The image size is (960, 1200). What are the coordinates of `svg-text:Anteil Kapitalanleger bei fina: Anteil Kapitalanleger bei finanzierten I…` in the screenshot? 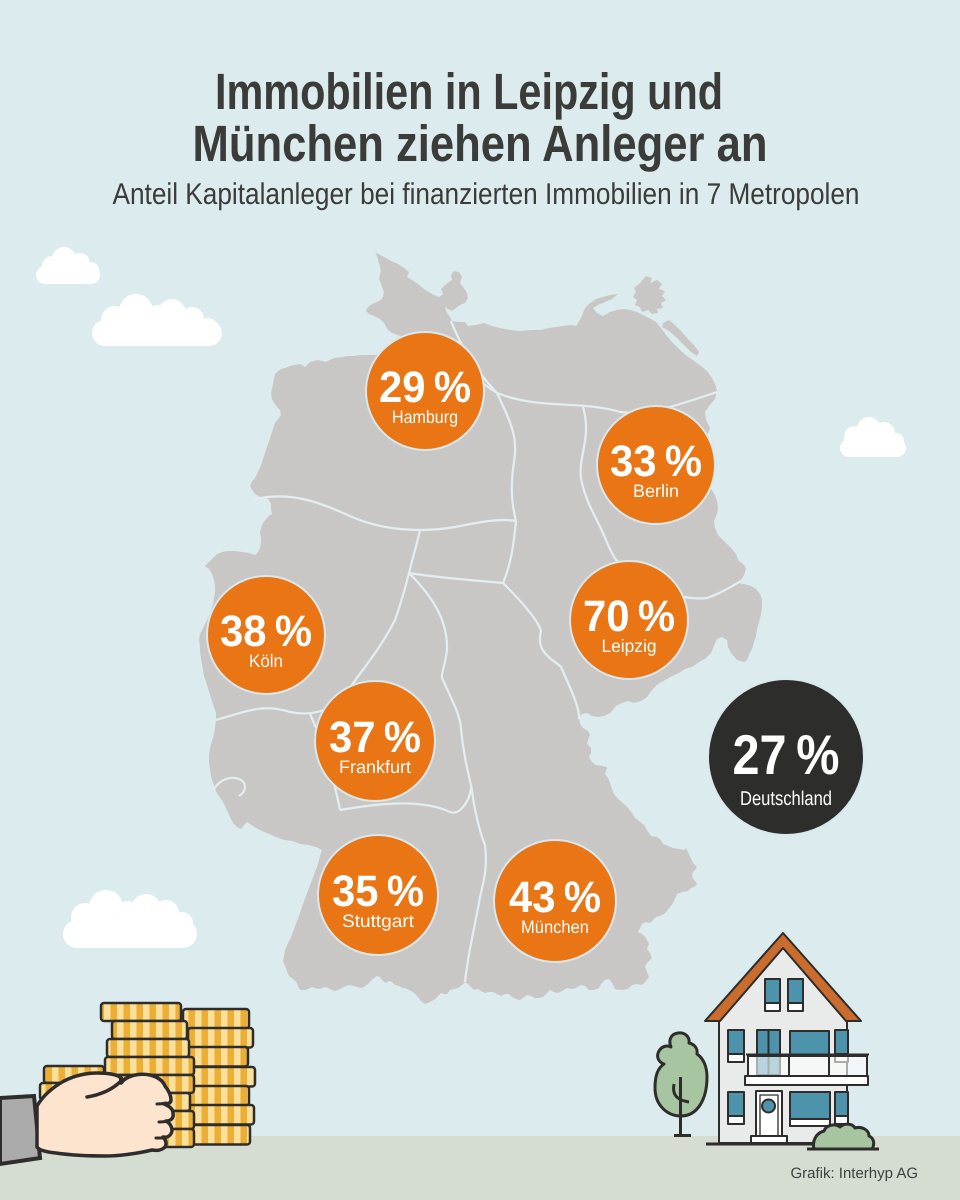 It's located at (486, 194).